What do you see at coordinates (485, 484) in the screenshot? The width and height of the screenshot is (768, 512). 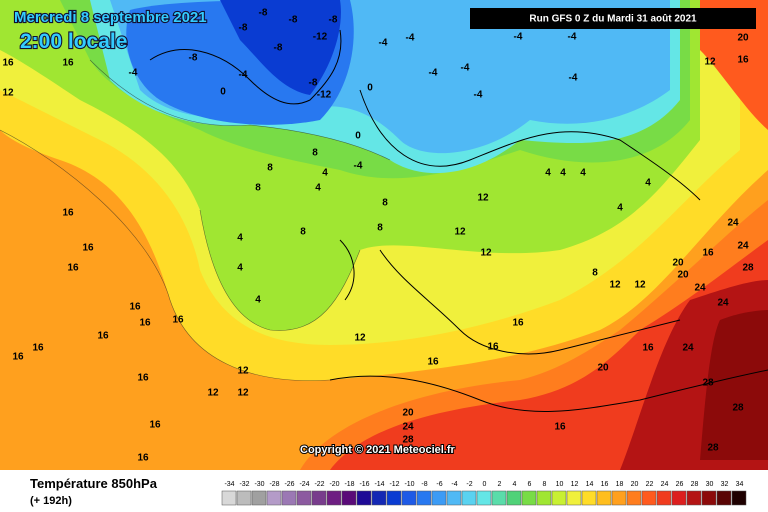 I see `scale-label: 0` at bounding box center [485, 484].